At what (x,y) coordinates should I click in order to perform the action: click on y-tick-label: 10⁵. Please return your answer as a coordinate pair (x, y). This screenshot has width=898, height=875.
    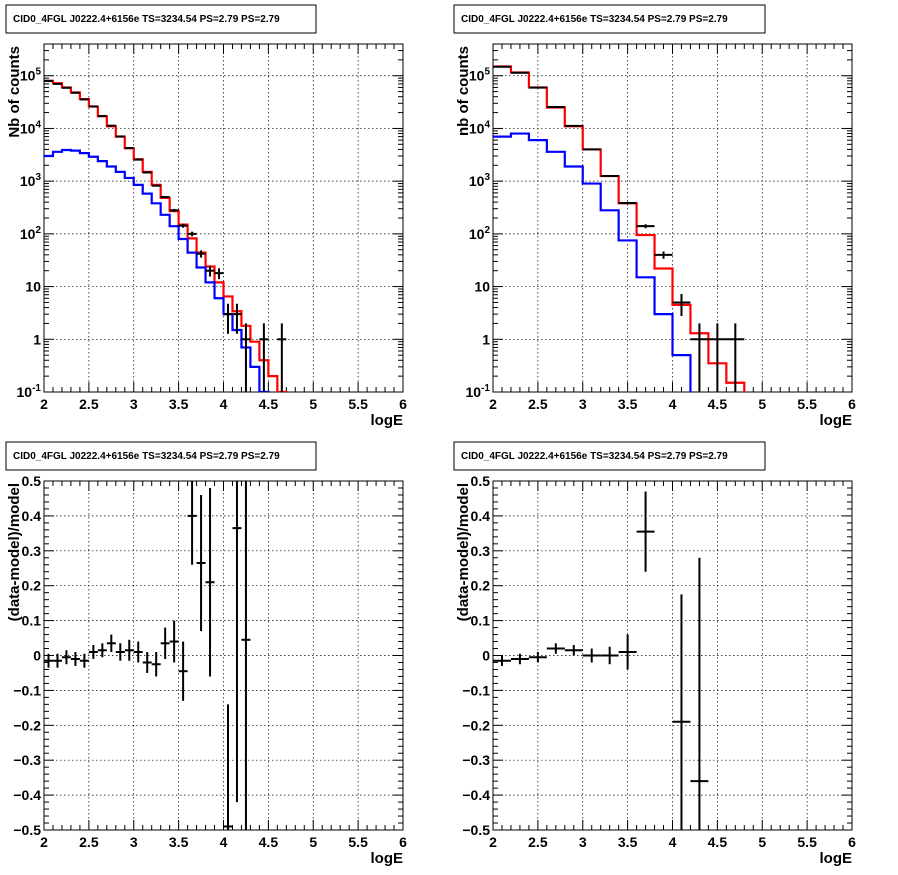
    Looking at the image, I should click on (31, 75).